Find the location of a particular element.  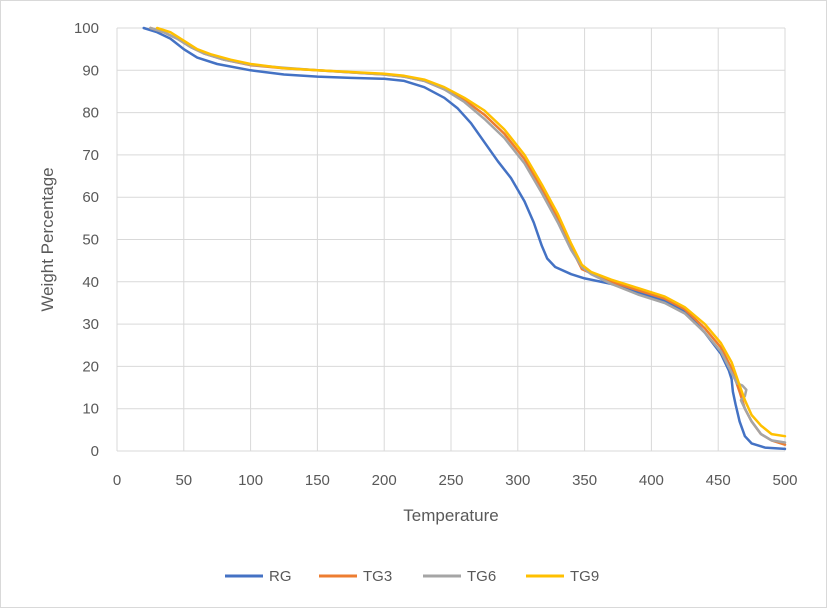

y-tick-labels: 0 10 20 30 40 50 60 70 80 90 100 is located at coordinates (86, 240).